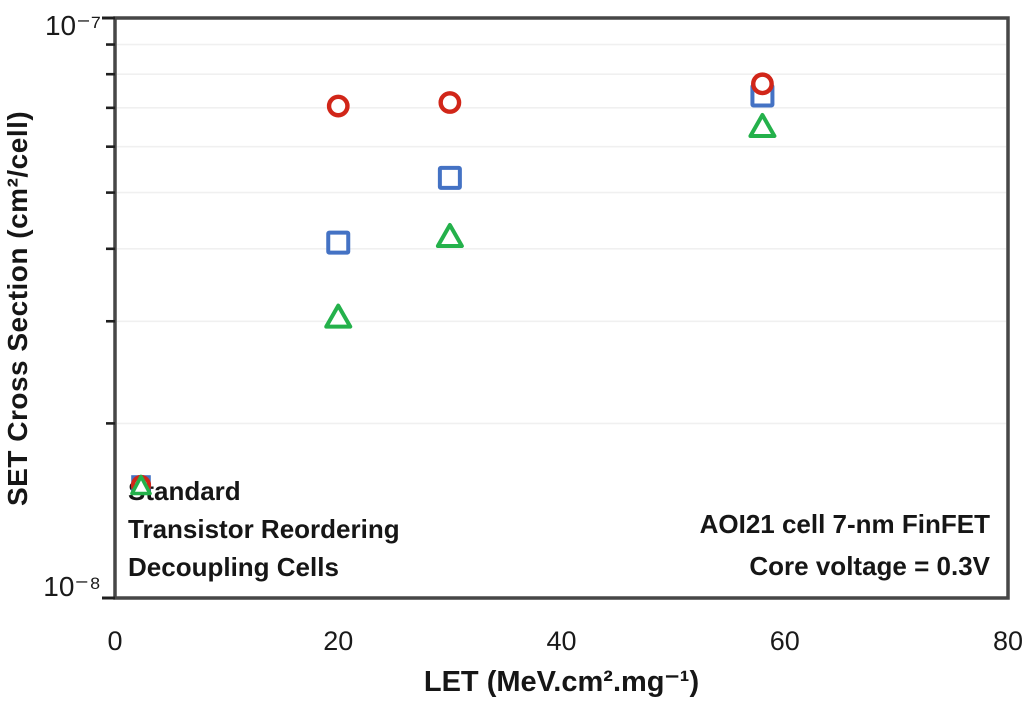 The width and height of the screenshot is (1034, 714). What do you see at coordinates (338, 641) in the screenshot?
I see `x-tick-label: 20` at bounding box center [338, 641].